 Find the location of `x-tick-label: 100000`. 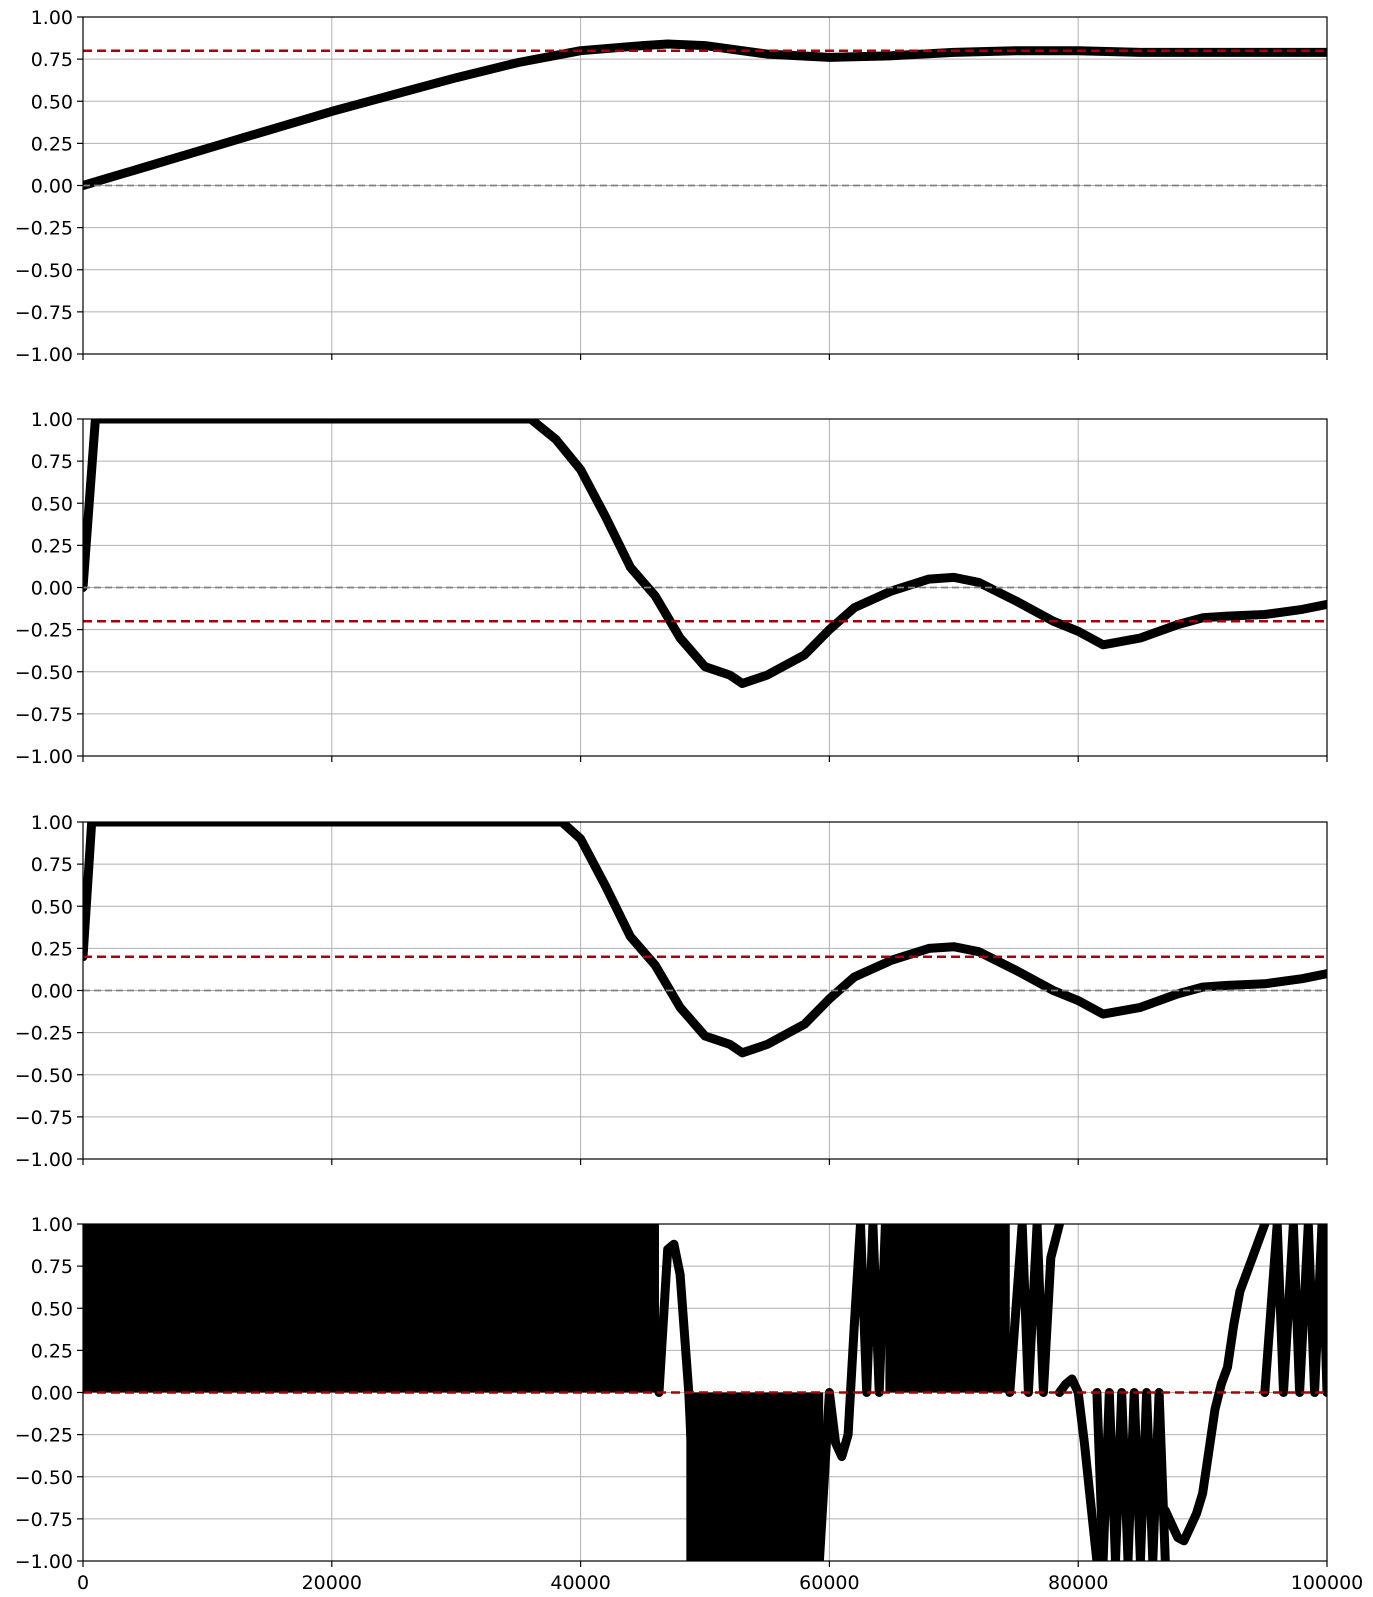

x-tick-label: 100000 is located at coordinates (1327, 1583).